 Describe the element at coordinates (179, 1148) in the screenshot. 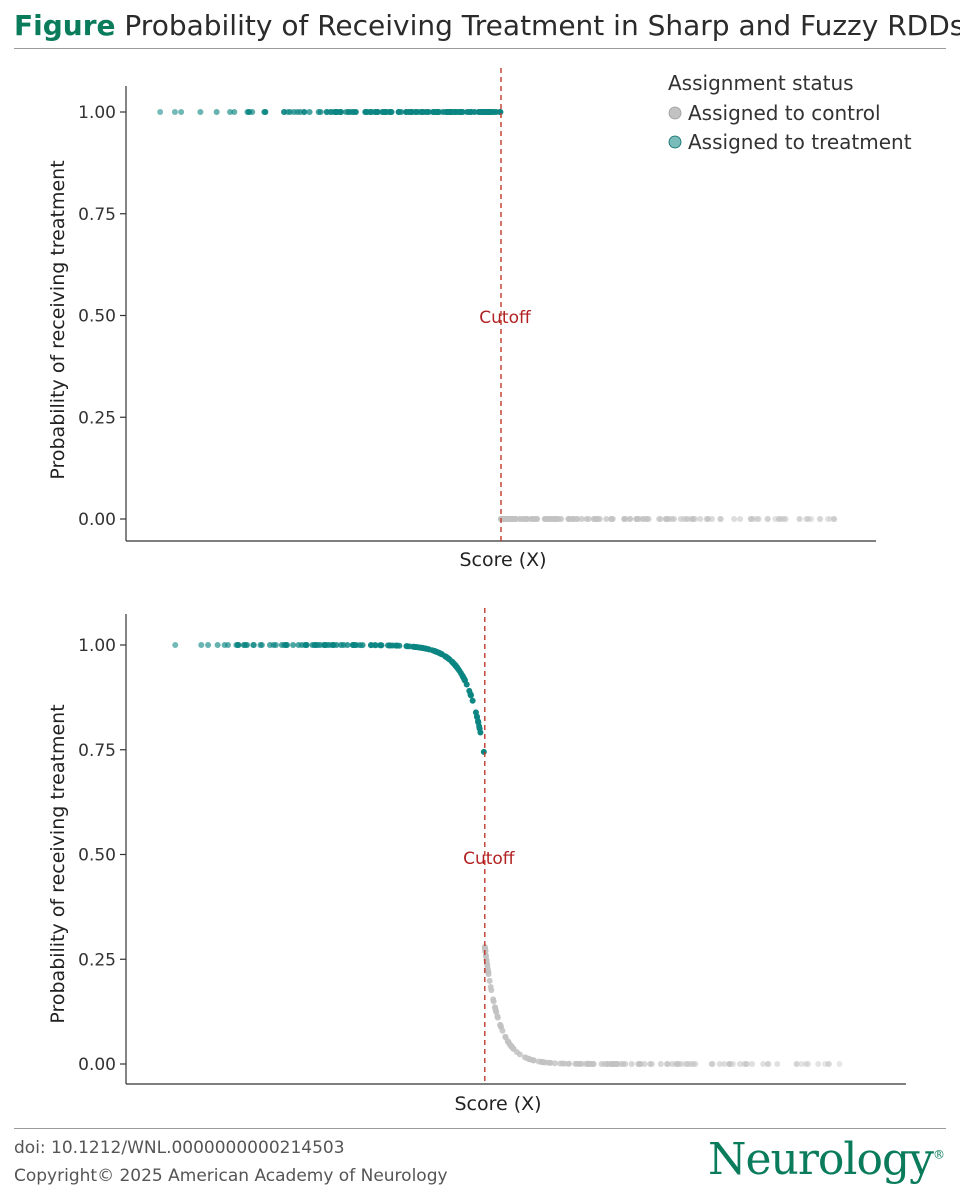

I see `doi-text: doi: 10.1212/WNL.0000000000214503` at that location.